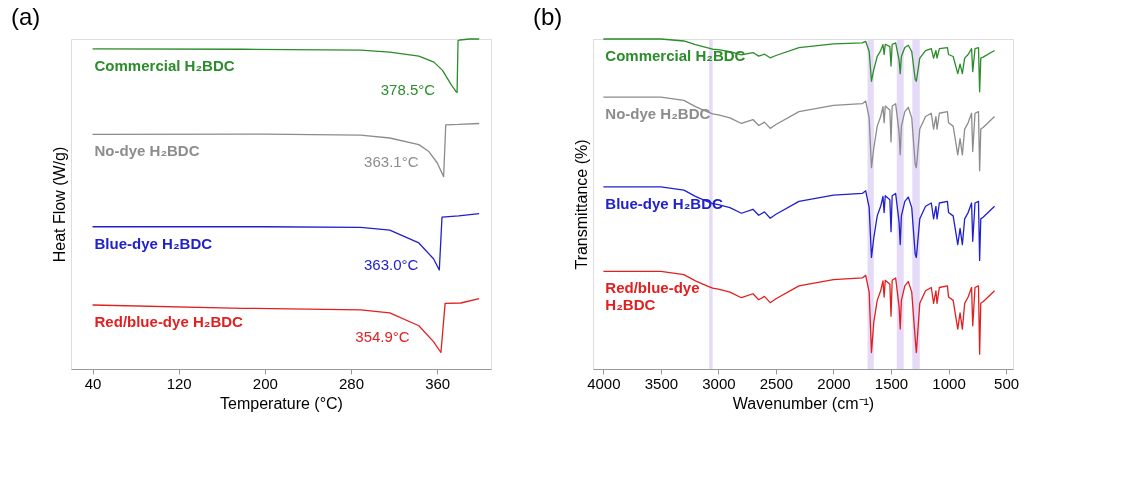 This screenshot has height=484, width=1132. Describe the element at coordinates (1007, 383) in the screenshot. I see `x-tick-label: 500` at that location.